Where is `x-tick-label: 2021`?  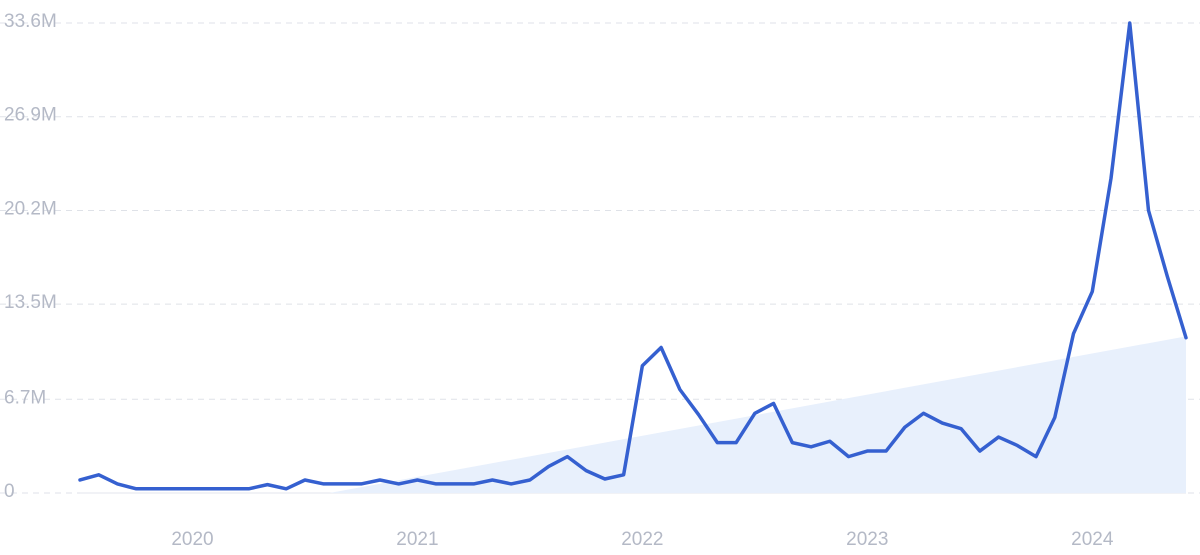 x-tick-label: 2021 is located at coordinates (417, 539).